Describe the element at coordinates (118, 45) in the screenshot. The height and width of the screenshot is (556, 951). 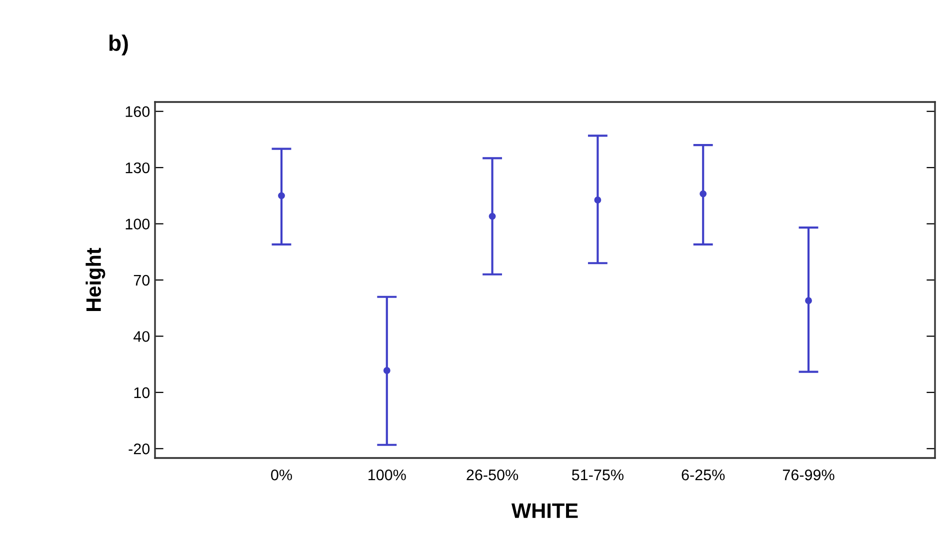
I see `text: b)` at that location.